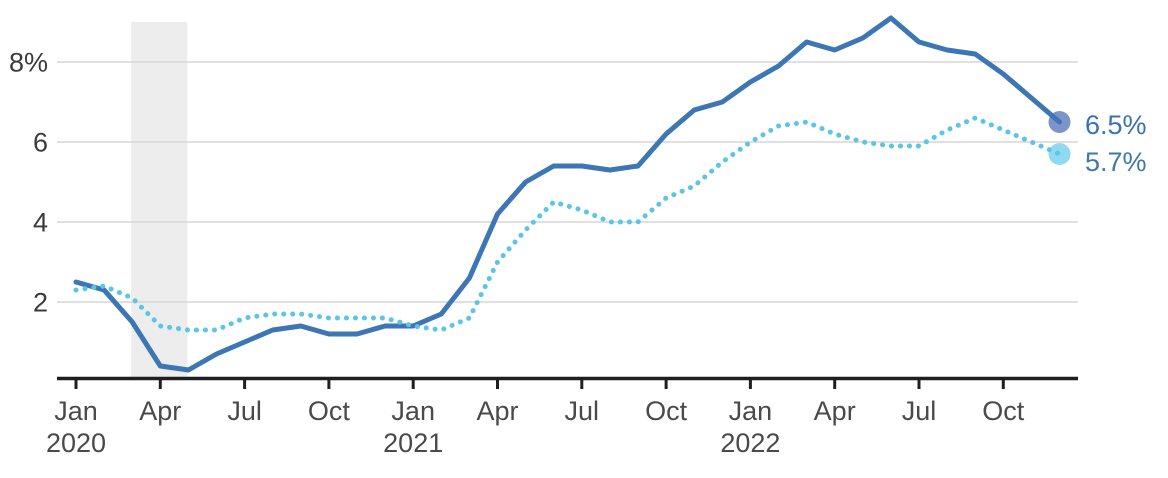  Describe the element at coordinates (40, 143) in the screenshot. I see `y-tick-label: 6` at that location.